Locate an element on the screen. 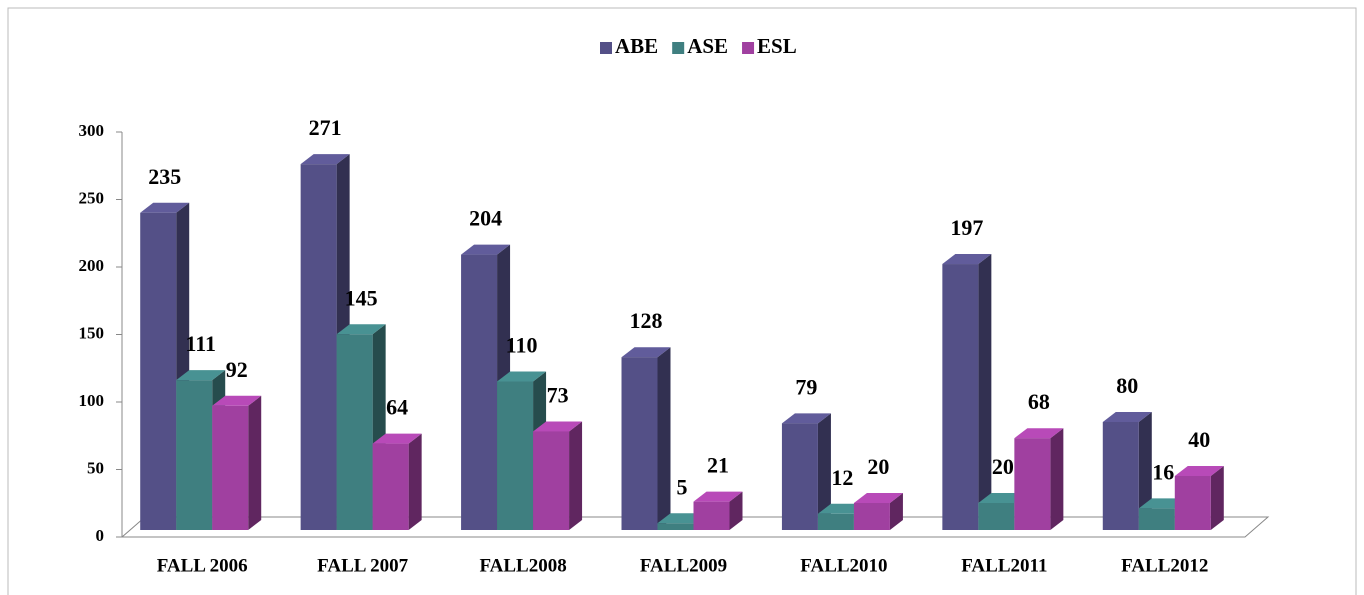 This screenshot has height=595, width=1364. value-label: 111 is located at coordinates (200, 343).